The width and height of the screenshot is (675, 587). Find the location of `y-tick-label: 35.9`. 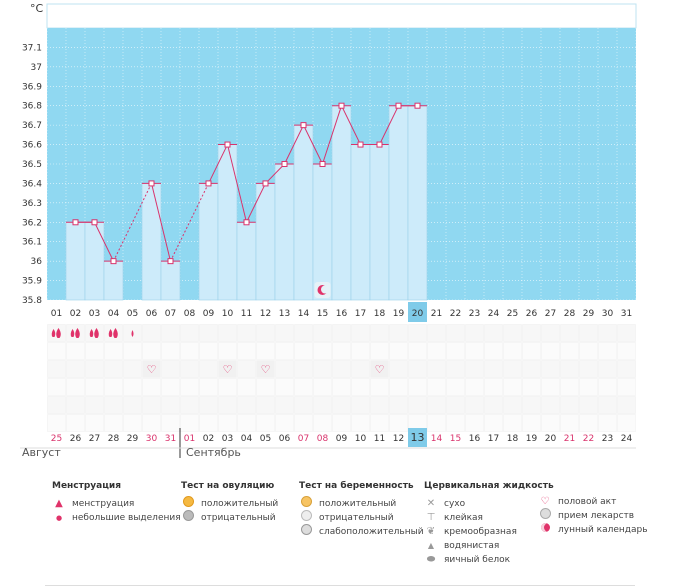

y-tick-label: 35.9 is located at coordinates (32, 282).